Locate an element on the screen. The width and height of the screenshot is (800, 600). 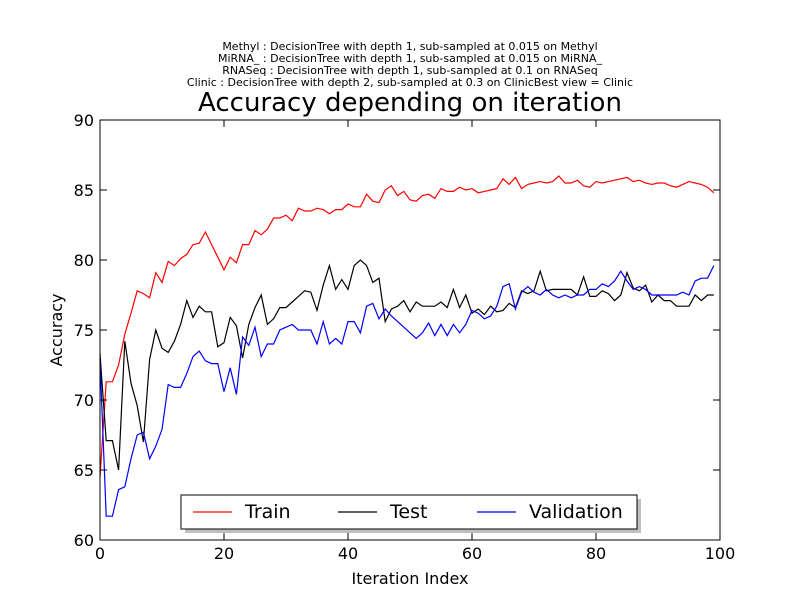
legend-label-test: Test is located at coordinates (408, 512).